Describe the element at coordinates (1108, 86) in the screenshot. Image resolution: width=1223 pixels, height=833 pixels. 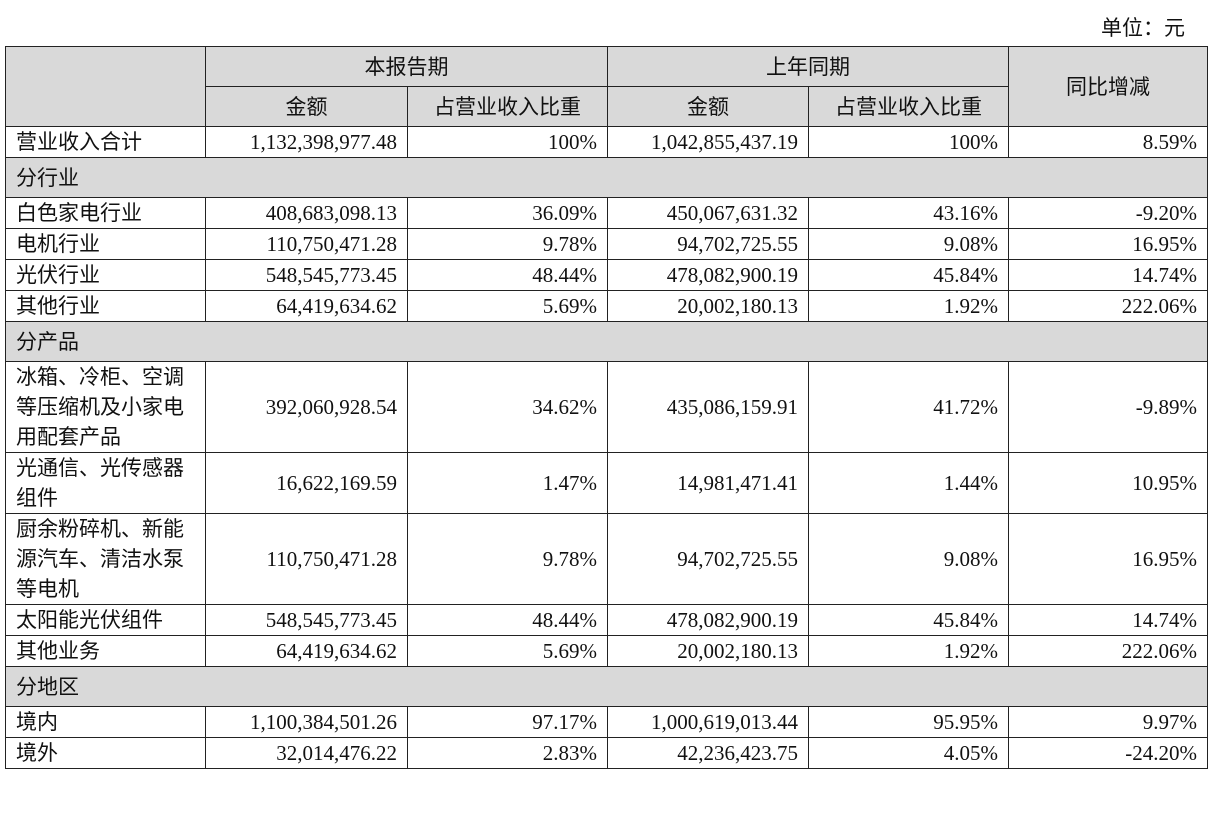
I see `header-cell: 同比增减` at that location.